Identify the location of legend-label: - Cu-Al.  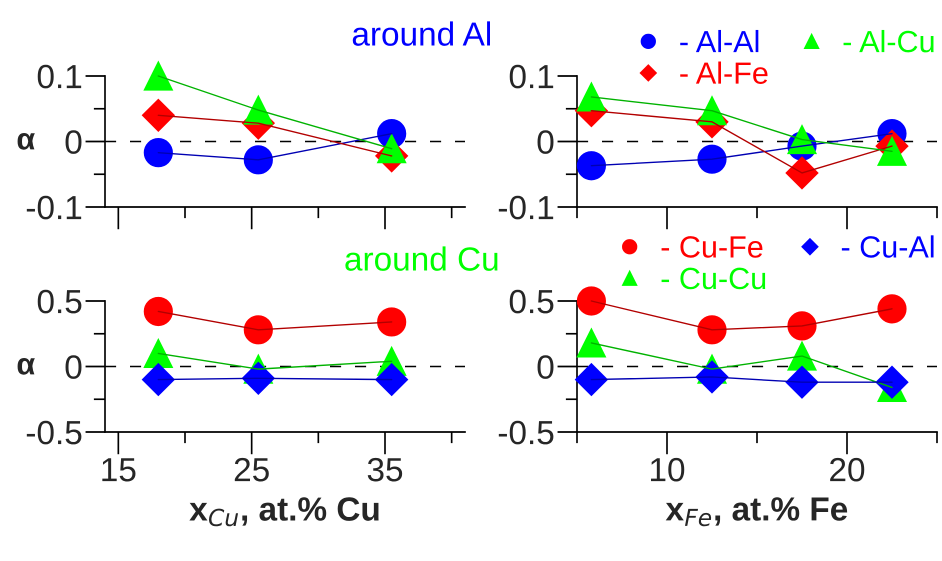
(888, 246).